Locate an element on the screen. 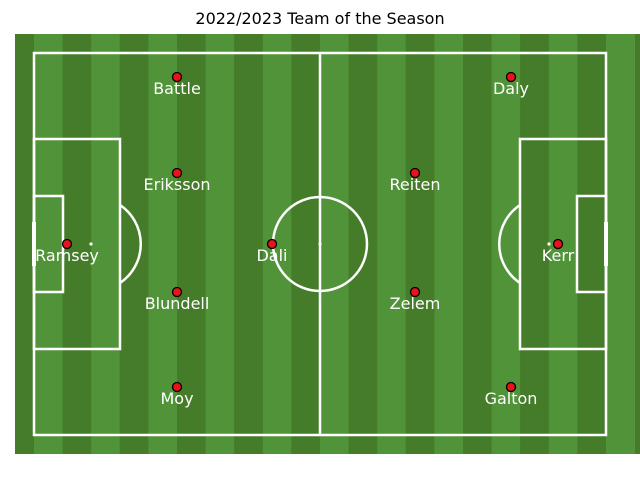 The height and width of the screenshot is (480, 640). player-name-label: Kerr is located at coordinates (558, 255).